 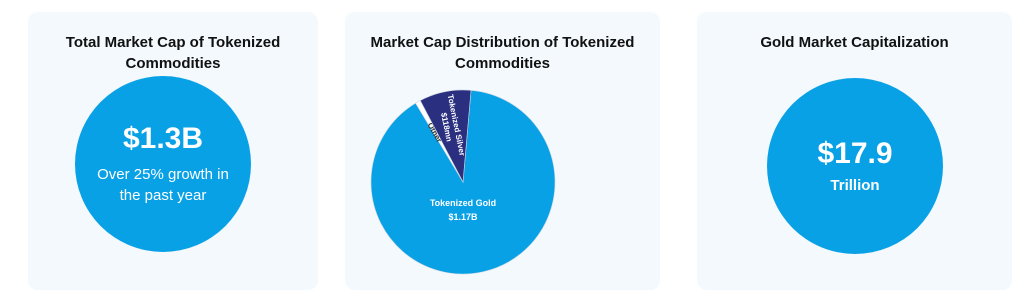 I want to click on slice-value-label: $1.17B, so click(x=463, y=217).